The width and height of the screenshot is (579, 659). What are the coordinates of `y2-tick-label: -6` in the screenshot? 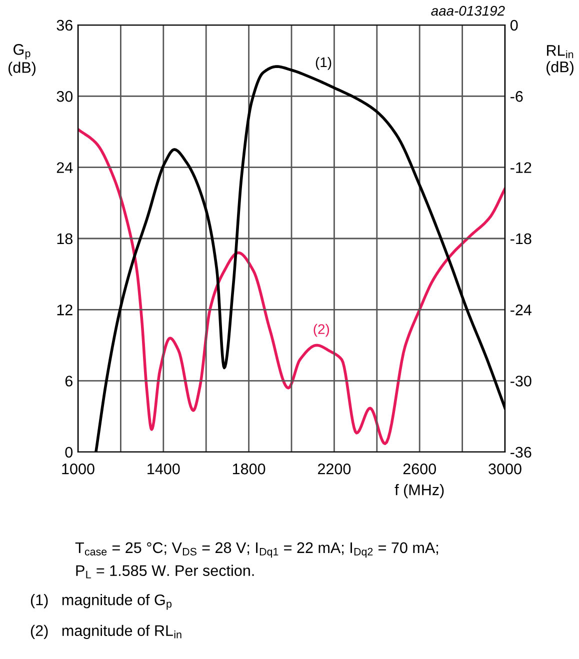 It's located at (516, 96).